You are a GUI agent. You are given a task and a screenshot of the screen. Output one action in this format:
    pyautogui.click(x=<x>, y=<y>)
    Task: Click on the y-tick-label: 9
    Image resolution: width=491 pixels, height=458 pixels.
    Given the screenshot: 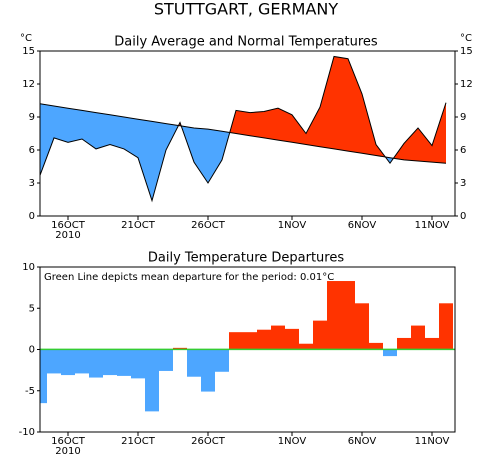 What is the action you would take?
    pyautogui.click(x=32, y=117)
    